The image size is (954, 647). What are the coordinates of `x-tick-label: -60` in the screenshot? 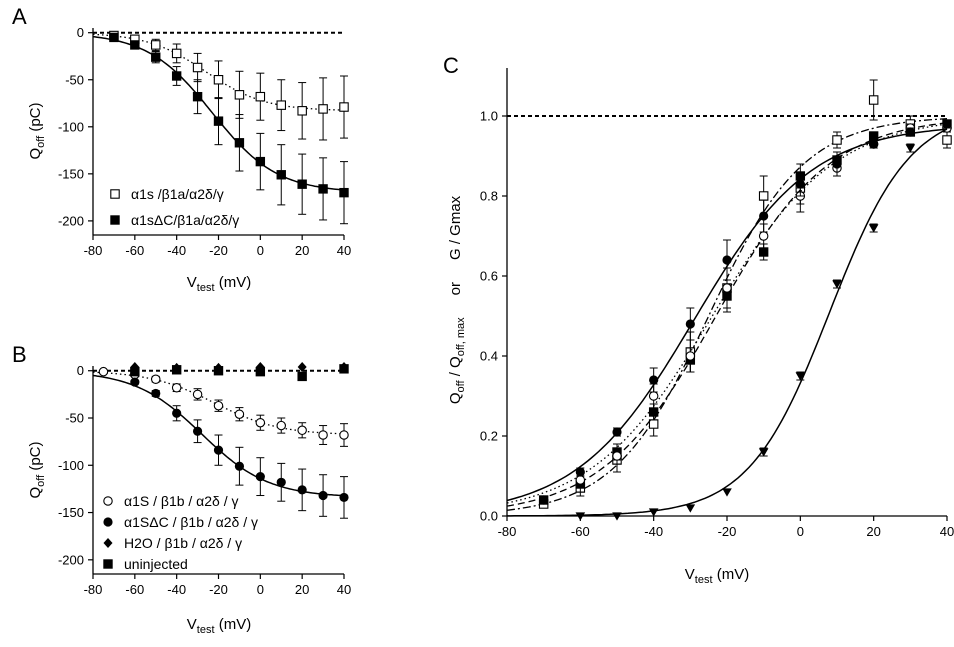 It's located at (580, 531).